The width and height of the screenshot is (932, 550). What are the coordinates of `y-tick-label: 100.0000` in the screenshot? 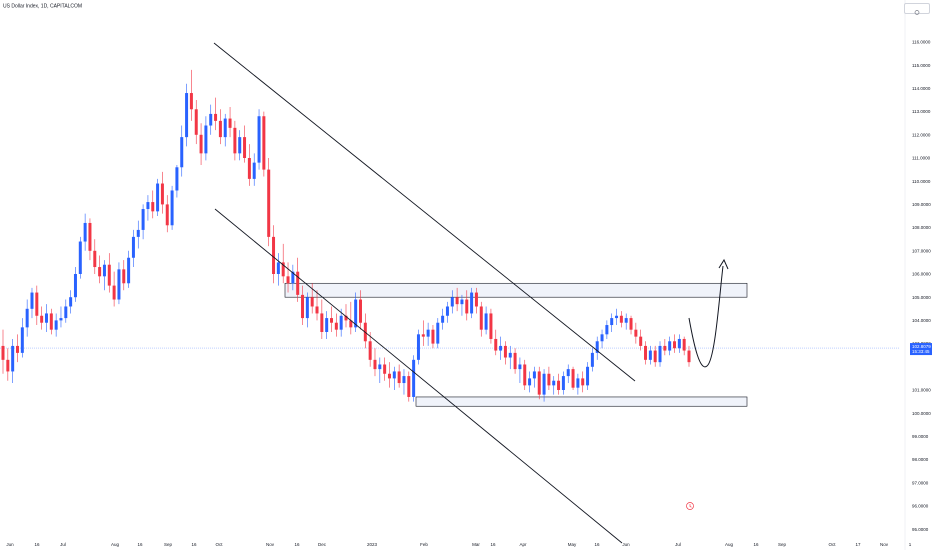 It's located at (921, 413).